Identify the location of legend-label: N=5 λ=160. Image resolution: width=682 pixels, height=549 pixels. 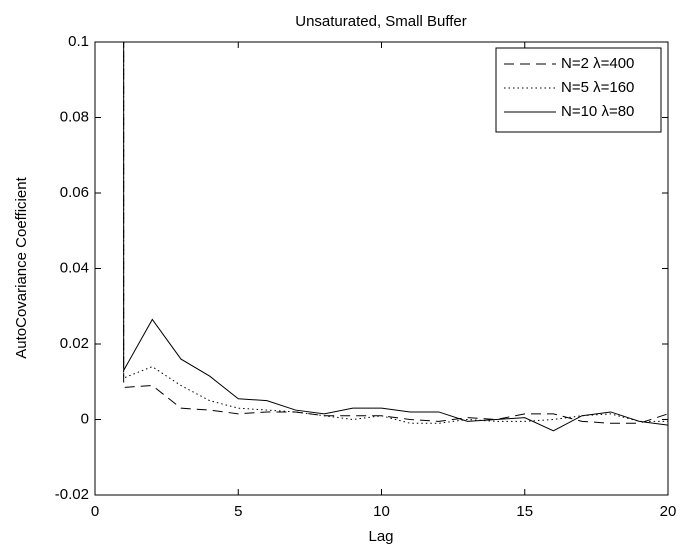
(597, 87).